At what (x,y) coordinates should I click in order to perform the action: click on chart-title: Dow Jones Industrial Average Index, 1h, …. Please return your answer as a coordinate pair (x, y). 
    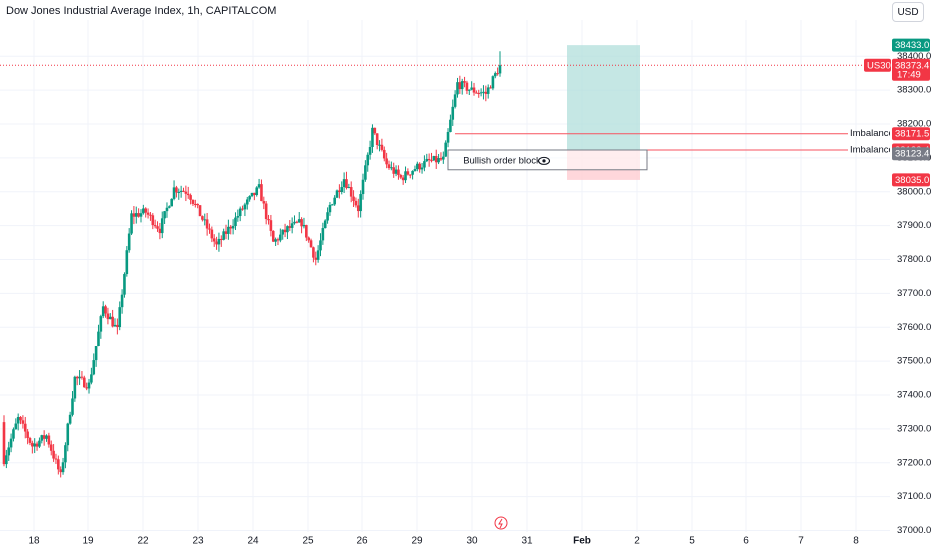
    Looking at the image, I should click on (141, 11).